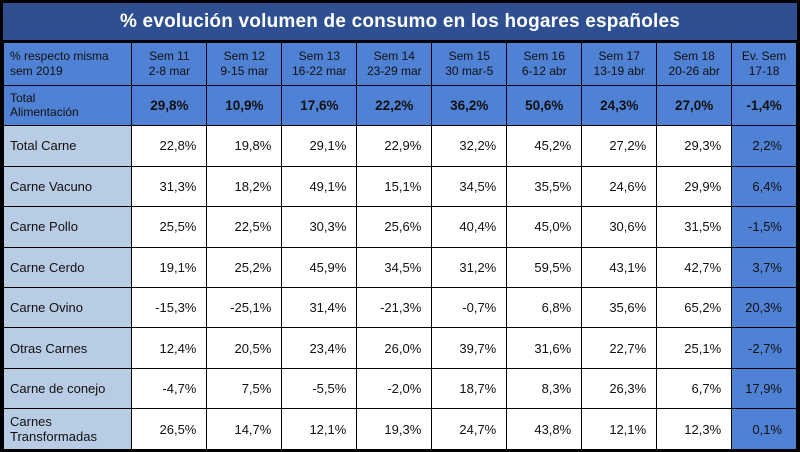 The height and width of the screenshot is (452, 800). Describe the element at coordinates (544, 146) in the screenshot. I see `cell-value: 45,2%` at that location.